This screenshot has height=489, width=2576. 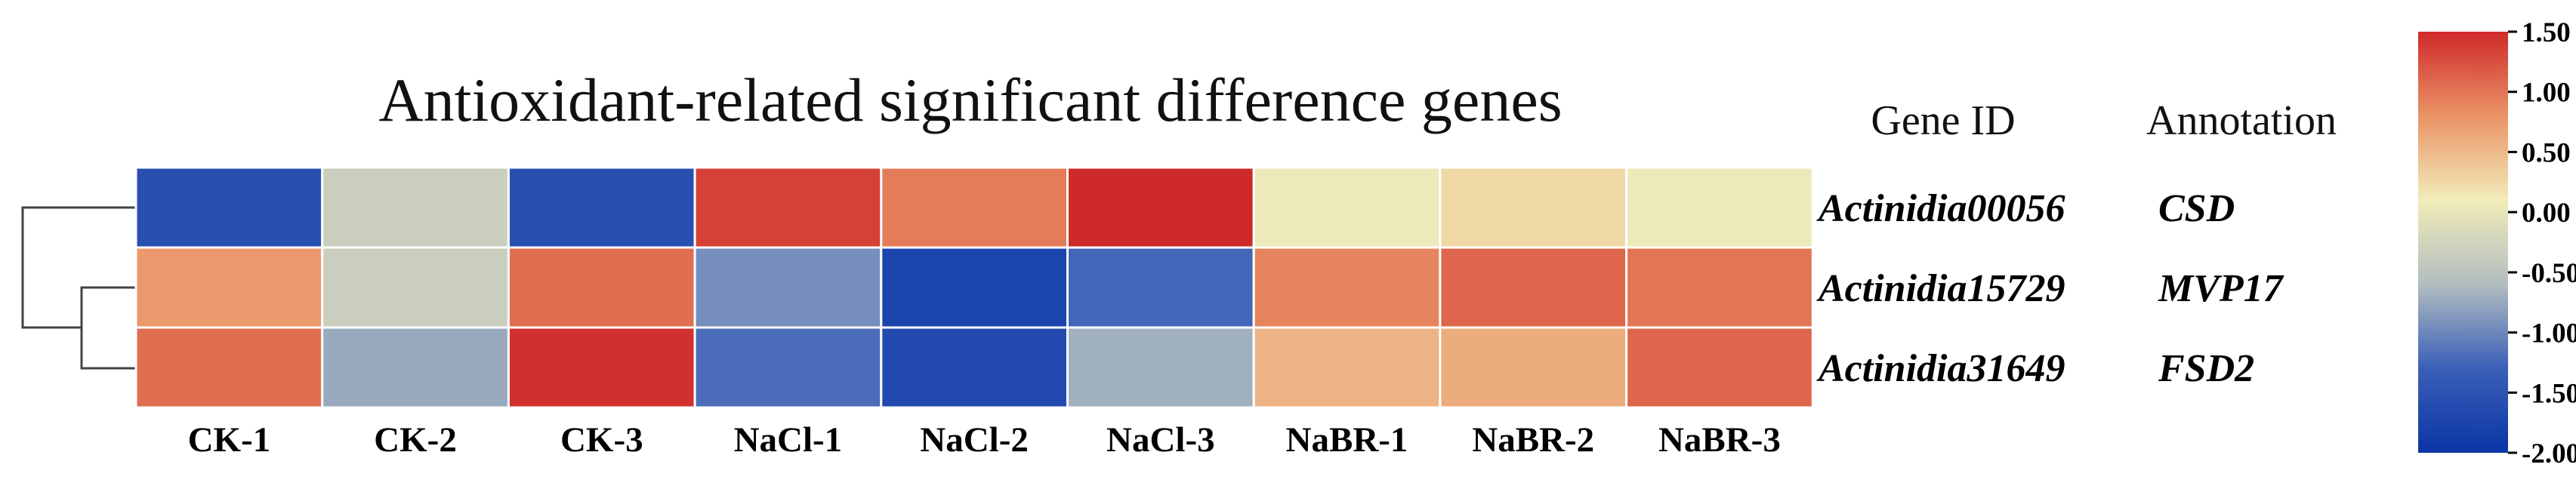 I want to click on annotation-labels: CSD MVP17 FSD2, so click(x=2221, y=288).